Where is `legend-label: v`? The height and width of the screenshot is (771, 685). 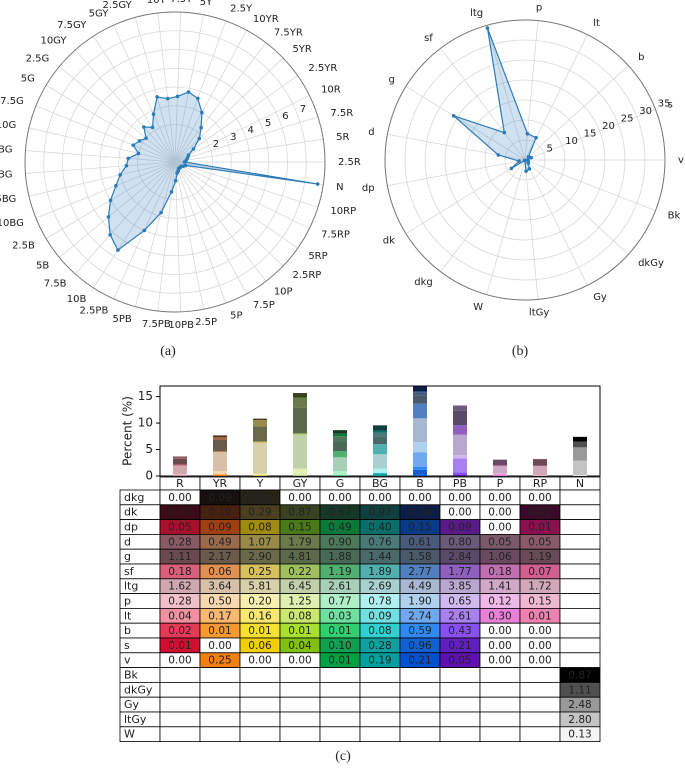
legend-label: v is located at coordinates (127, 660).